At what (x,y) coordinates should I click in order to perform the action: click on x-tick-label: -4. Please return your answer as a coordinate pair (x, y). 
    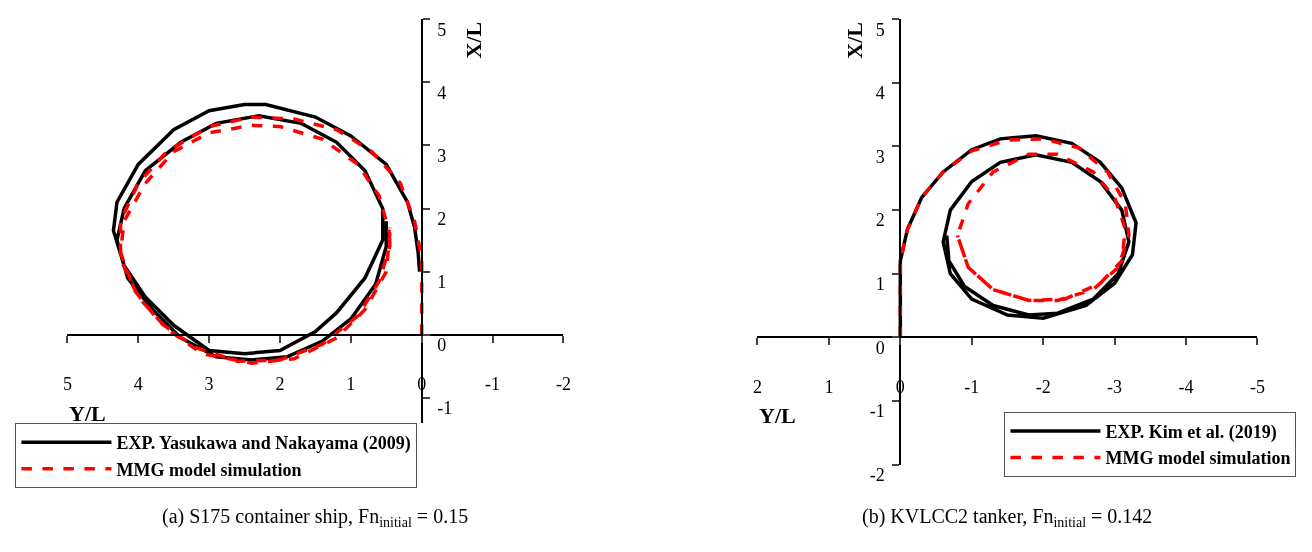
    Looking at the image, I should click on (1186, 386).